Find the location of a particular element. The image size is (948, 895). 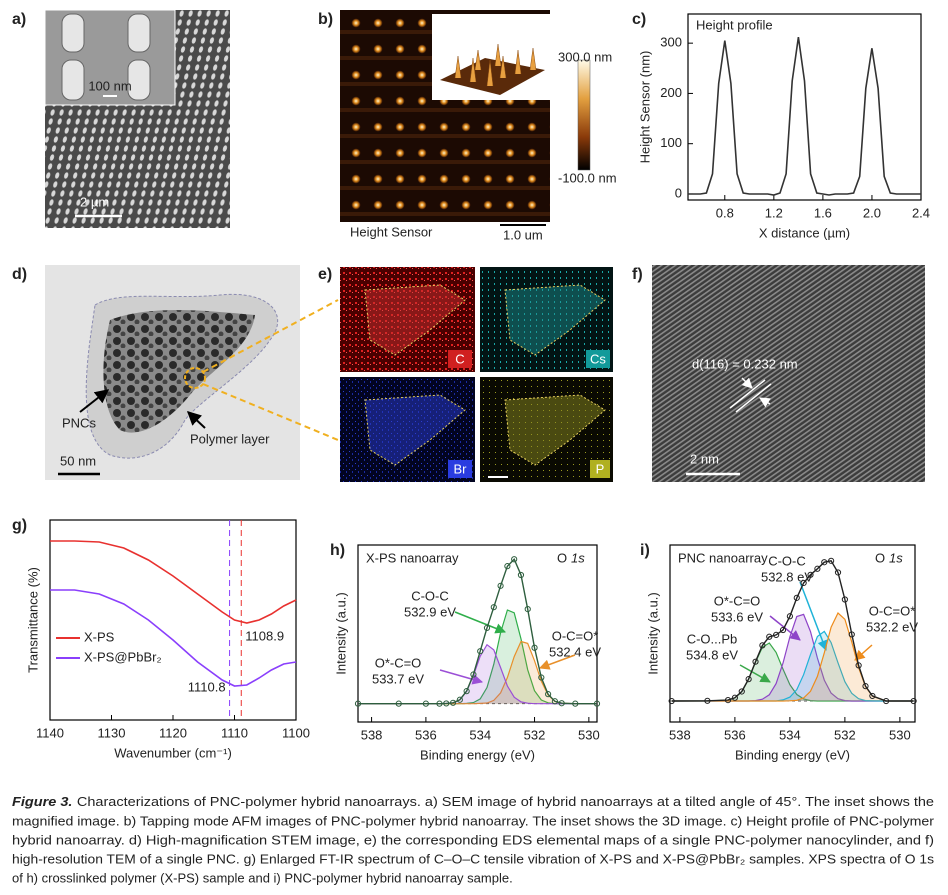

x-tick-label: 534 is located at coordinates (790, 734).